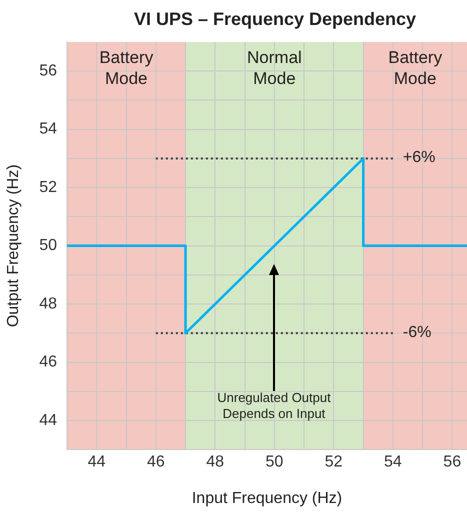  I want to click on y-tick-label: 44, so click(48, 420).